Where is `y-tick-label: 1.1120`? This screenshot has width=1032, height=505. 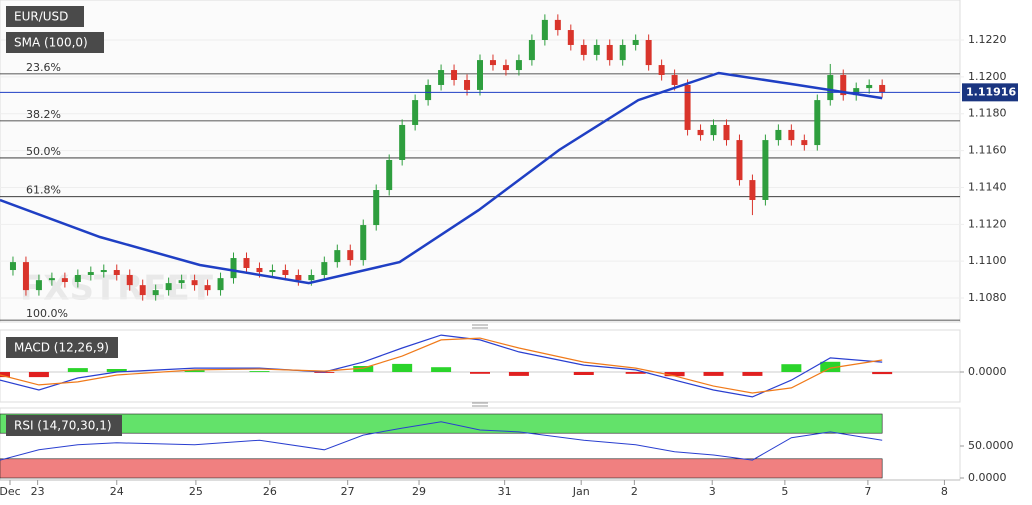
y-tick-label: 1.1120 is located at coordinates (987, 223).